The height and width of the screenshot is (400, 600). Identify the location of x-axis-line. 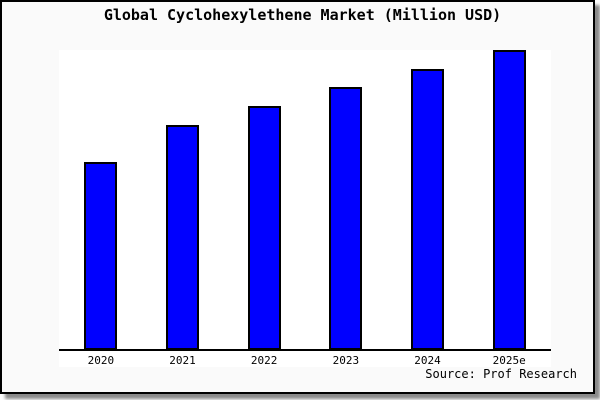
(305, 350).